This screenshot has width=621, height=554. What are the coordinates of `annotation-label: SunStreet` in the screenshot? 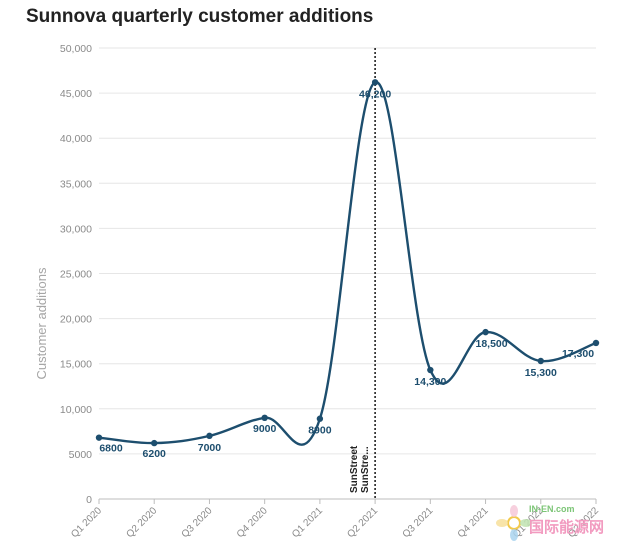 It's located at (354, 469).